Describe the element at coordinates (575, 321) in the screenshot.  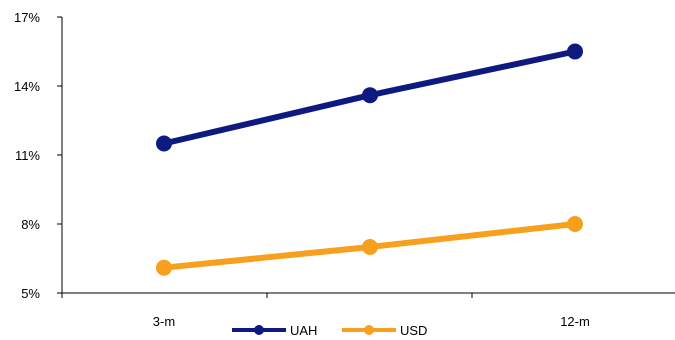
I see `x-tick-label: 12-m` at that location.